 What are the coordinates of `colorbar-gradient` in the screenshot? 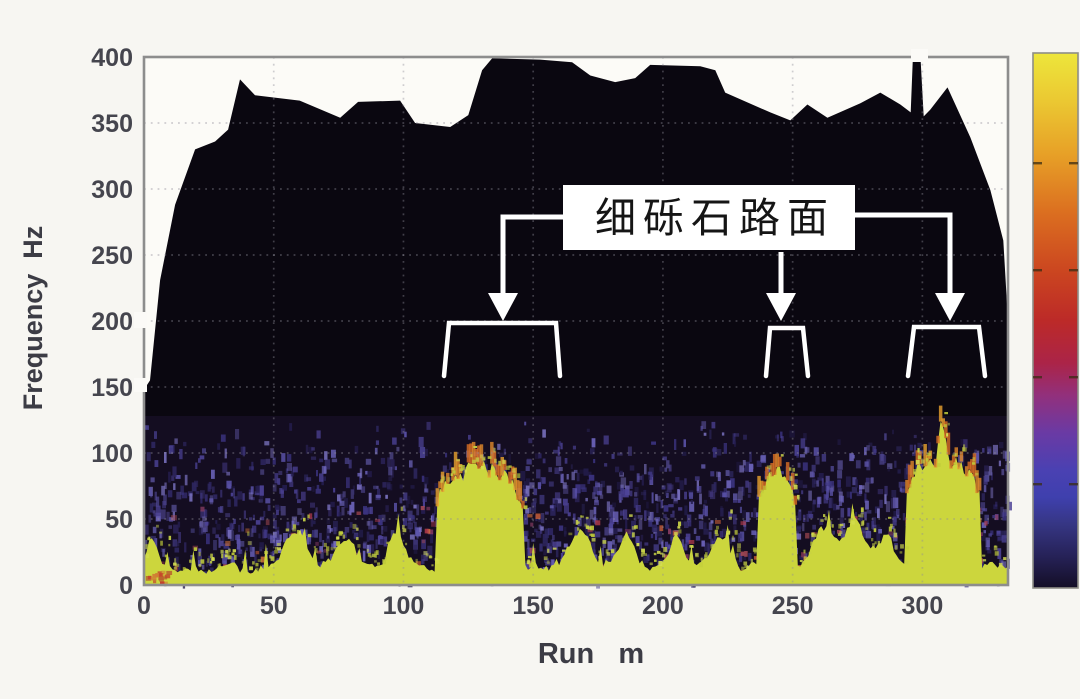 It's located at (1055, 320).